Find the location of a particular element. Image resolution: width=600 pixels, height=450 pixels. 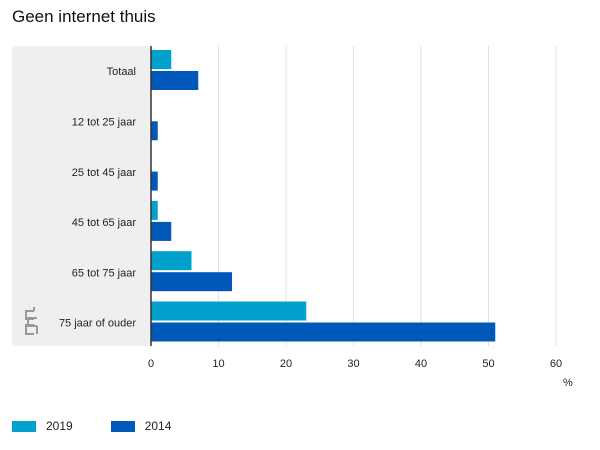

chart-title: Geen internet thuis is located at coordinates (84, 16).